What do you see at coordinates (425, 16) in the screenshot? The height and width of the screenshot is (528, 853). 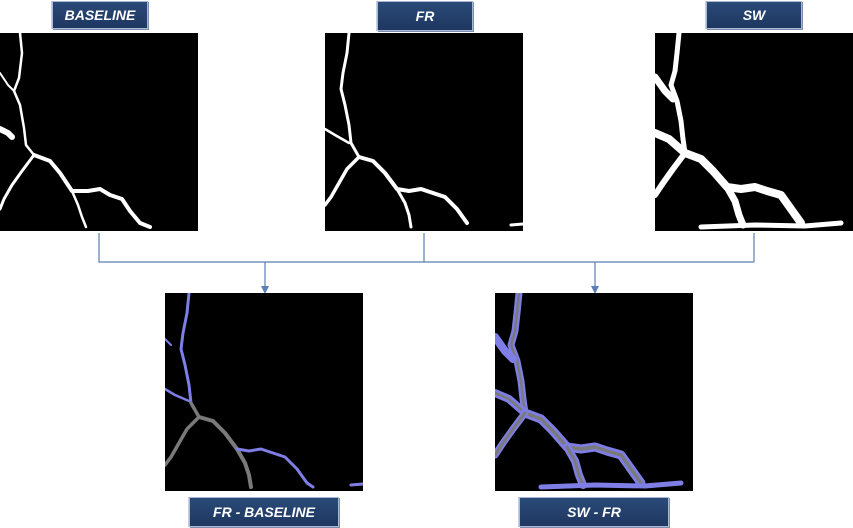 I see `fr-label: FR` at bounding box center [425, 16].